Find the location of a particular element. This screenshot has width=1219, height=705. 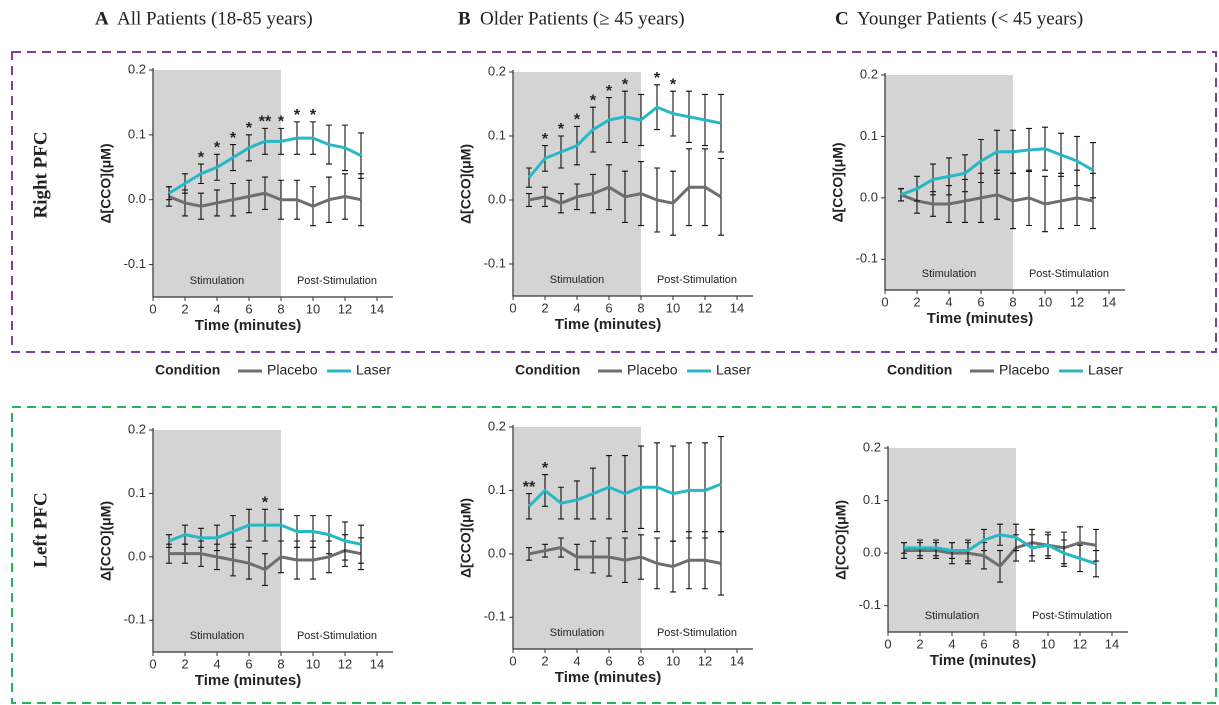

row-label: Right PFC is located at coordinates (40, 174).